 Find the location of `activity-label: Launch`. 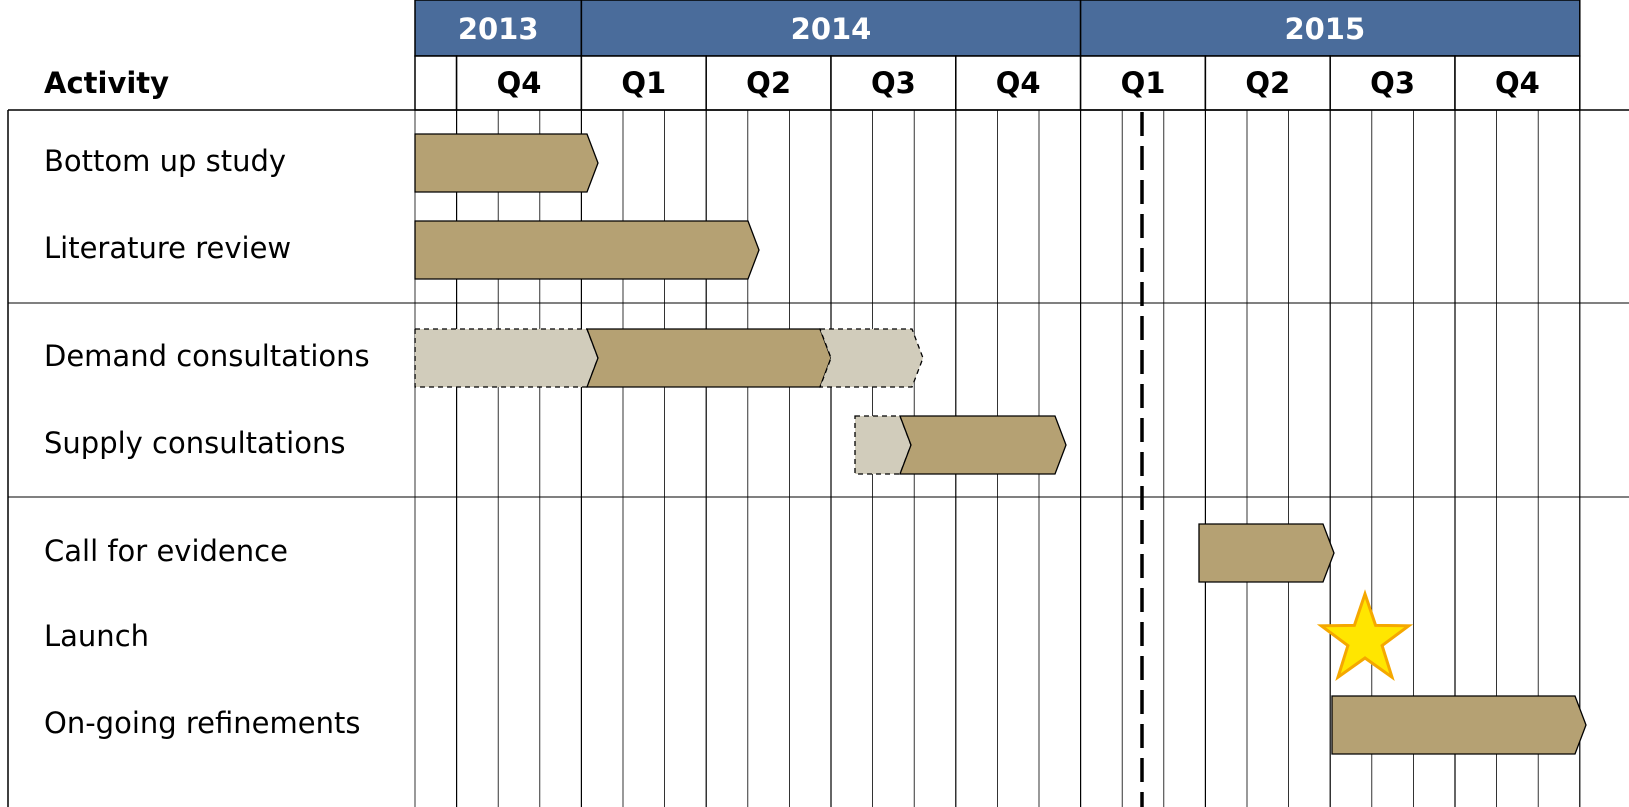

activity-label: Launch is located at coordinates (96, 636).